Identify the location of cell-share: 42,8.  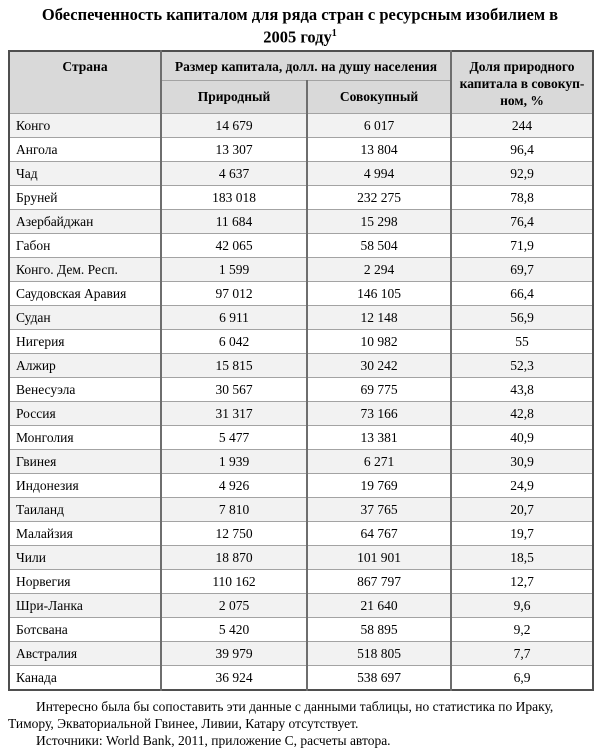
(522, 413).